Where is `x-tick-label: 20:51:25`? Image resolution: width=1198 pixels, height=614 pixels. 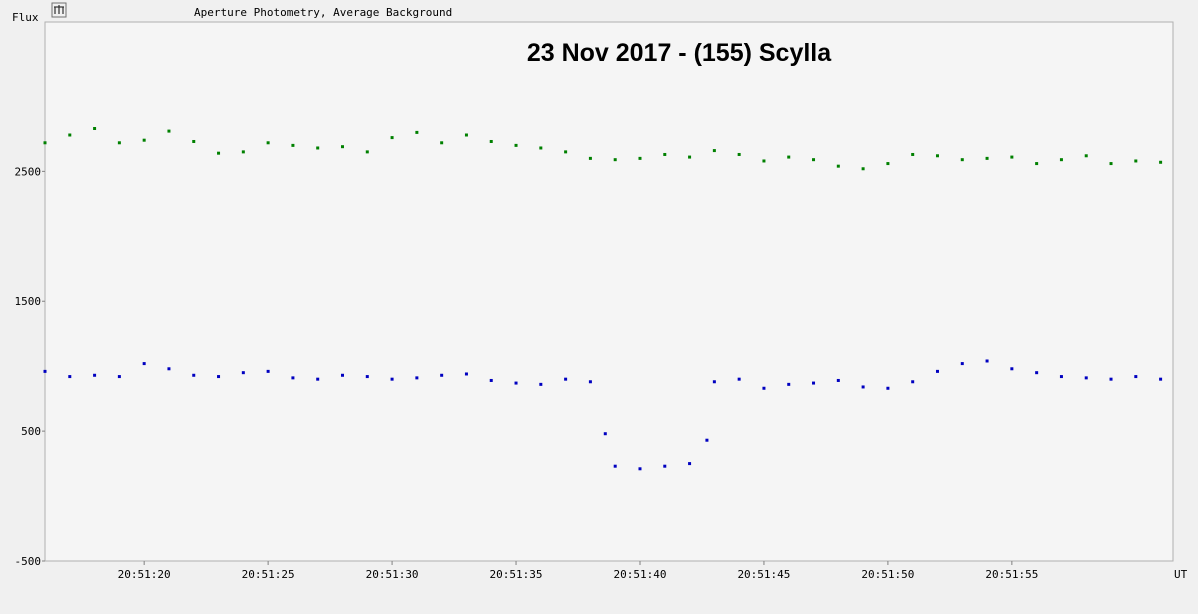 x-tick-label: 20:51:25 is located at coordinates (268, 574).